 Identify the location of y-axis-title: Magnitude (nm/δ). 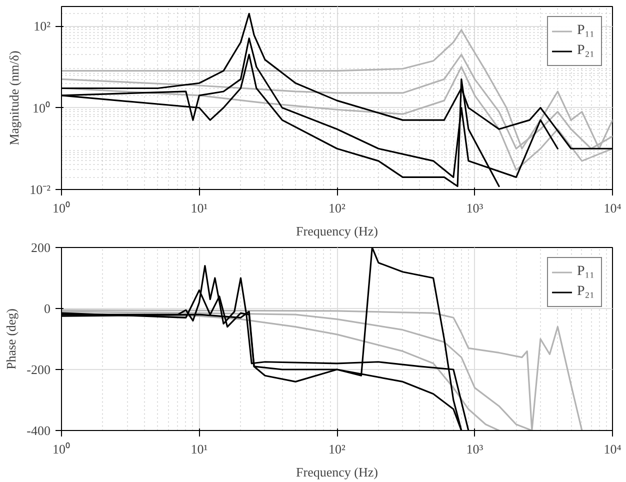
(14, 98).